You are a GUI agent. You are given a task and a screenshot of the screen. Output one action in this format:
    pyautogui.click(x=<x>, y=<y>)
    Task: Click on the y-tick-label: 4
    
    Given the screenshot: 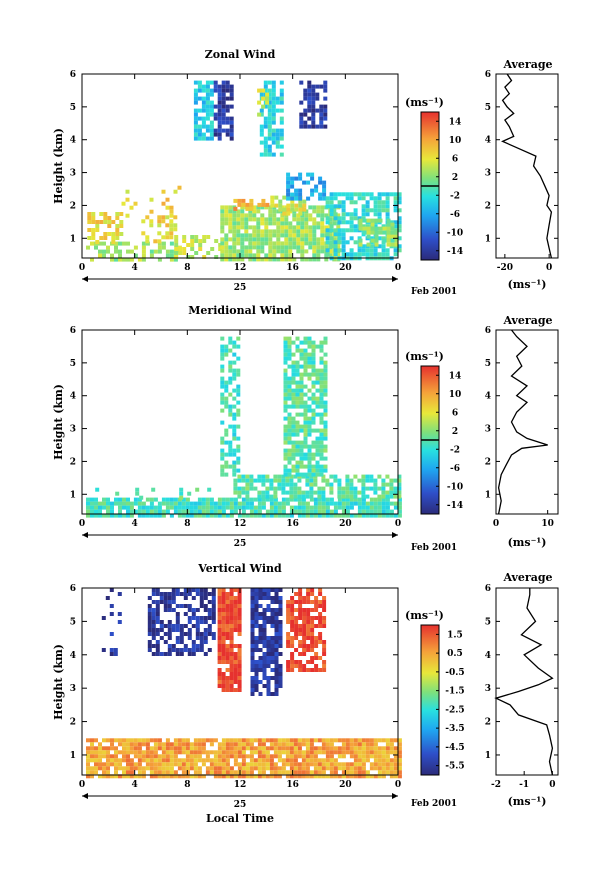 What is the action you would take?
    pyautogui.click(x=73, y=656)
    